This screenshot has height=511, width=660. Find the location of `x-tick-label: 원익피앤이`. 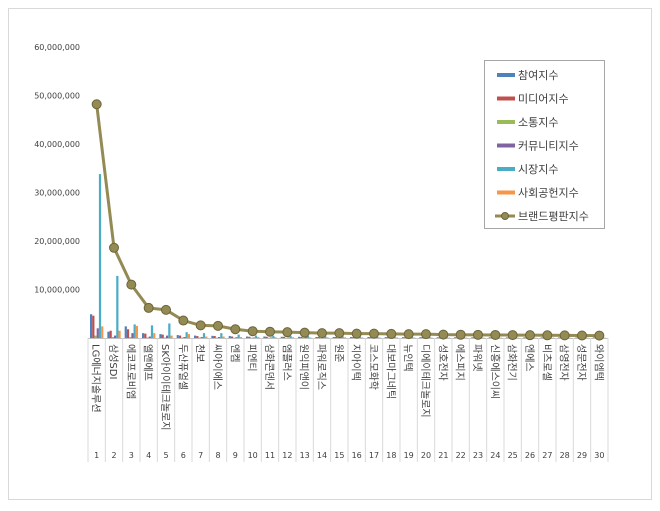

x-tick-label: 원익피앤이 is located at coordinates (304, 367).